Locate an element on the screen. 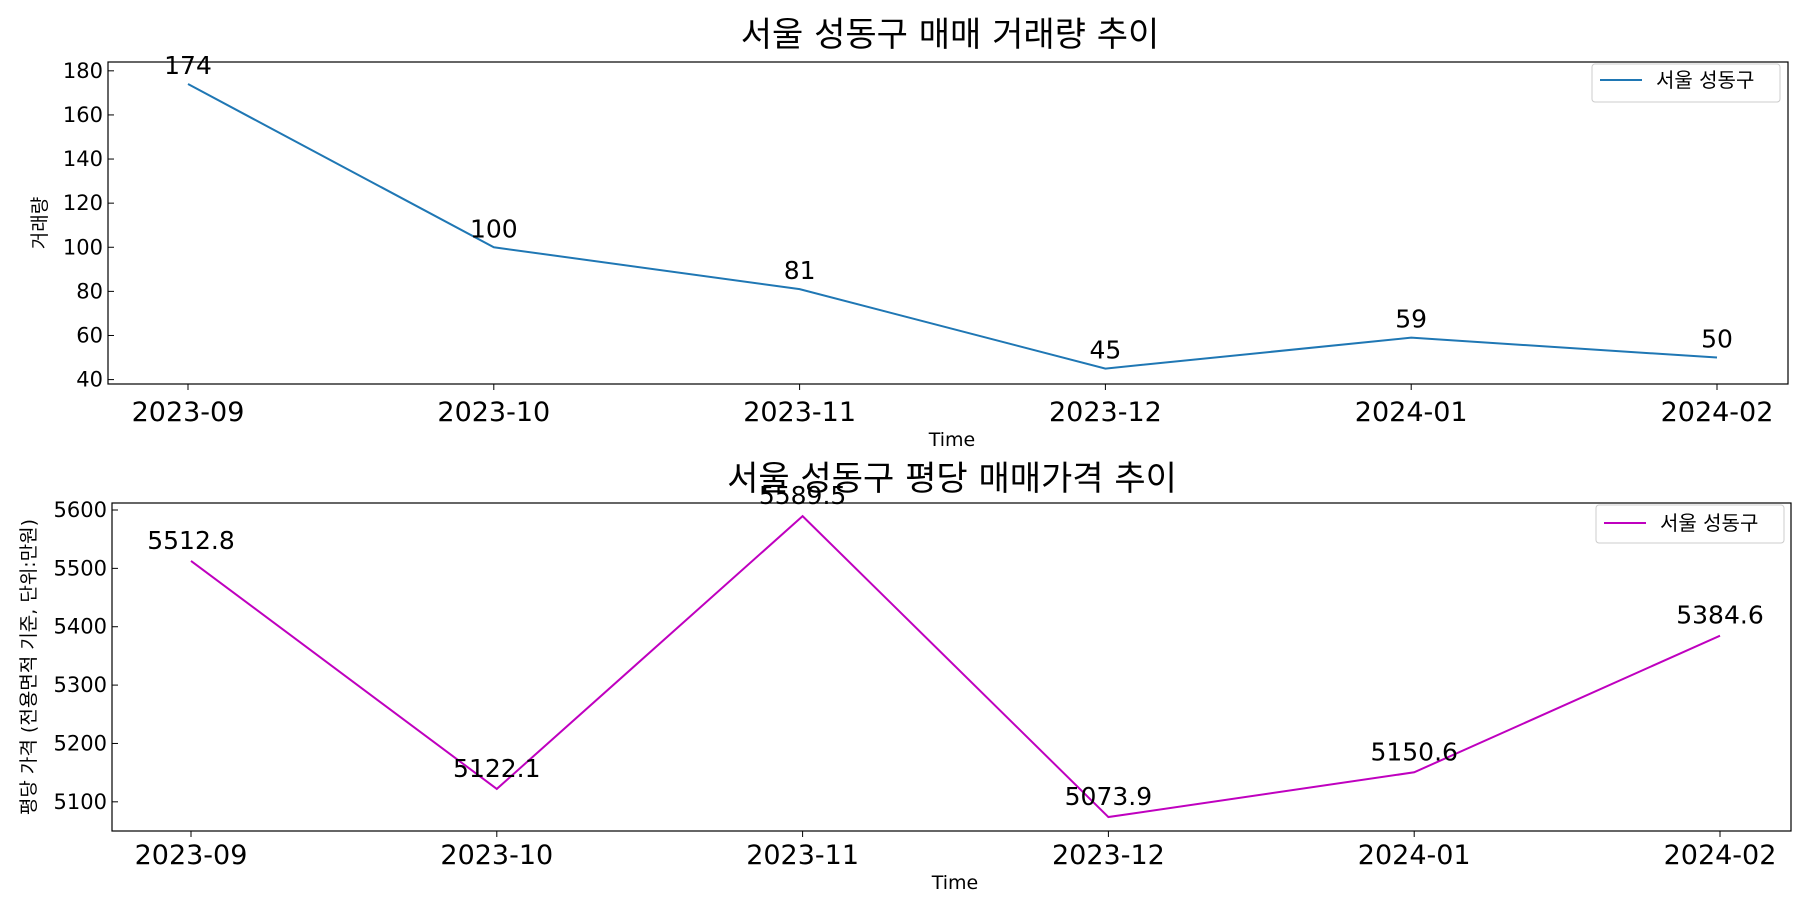 This screenshot has height=915, width=1809. y-tick-label: 5600 is located at coordinates (80, 510).